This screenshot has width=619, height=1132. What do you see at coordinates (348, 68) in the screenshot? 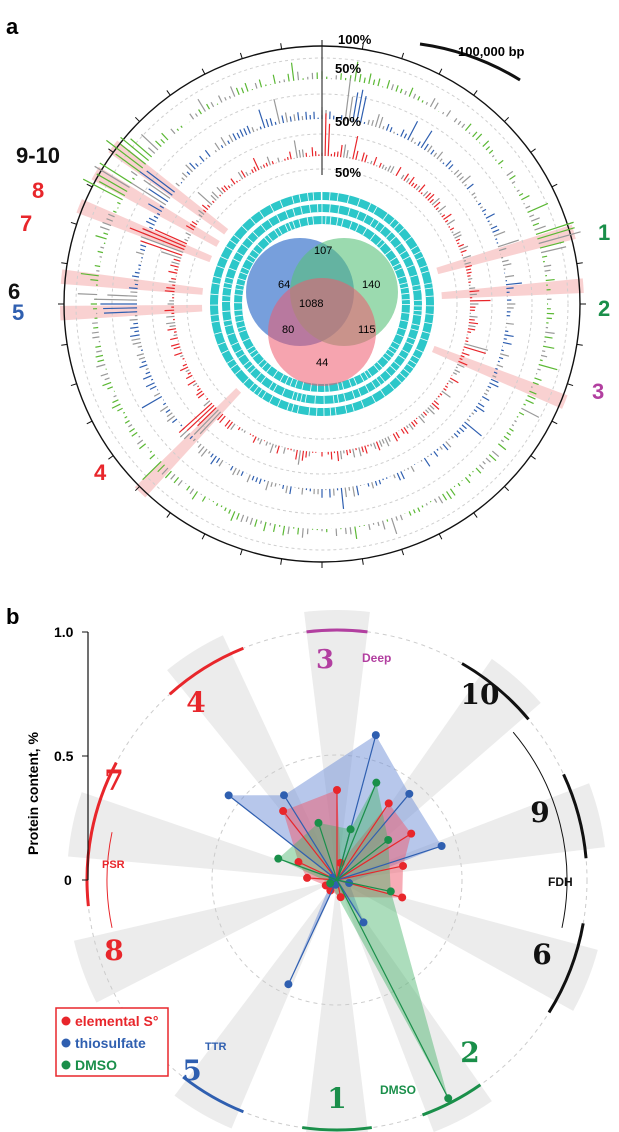
I see `pct-label-50-green: 50%` at bounding box center [348, 68].